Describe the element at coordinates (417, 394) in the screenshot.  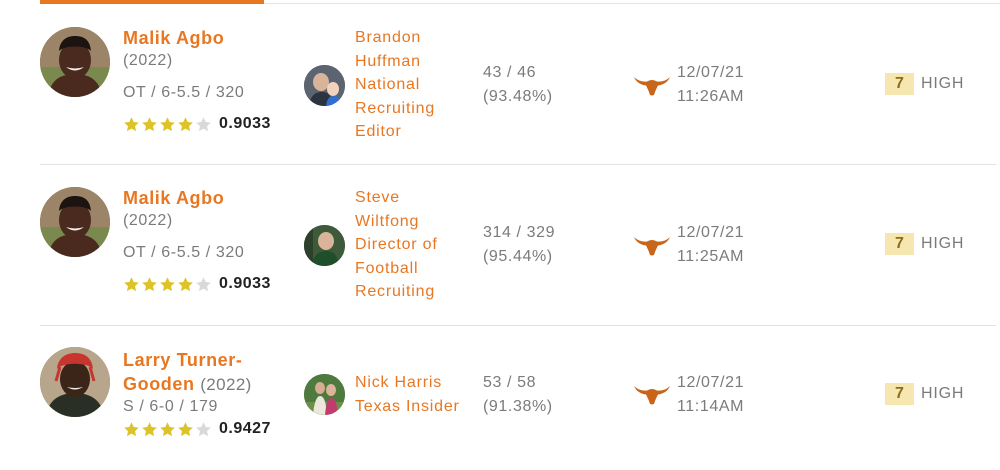
I see `recruiter-name-title: Nick Harris Texas Insider` at that location.